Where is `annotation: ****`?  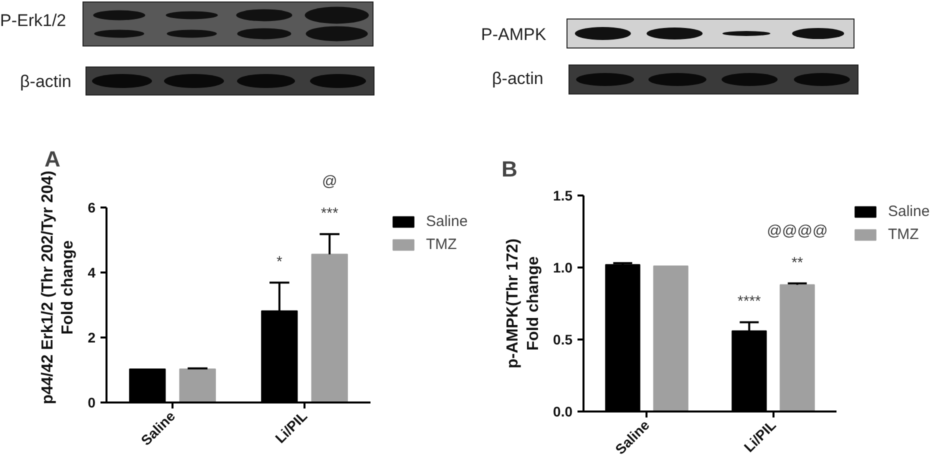 annotation: **** is located at coordinates (750, 301).